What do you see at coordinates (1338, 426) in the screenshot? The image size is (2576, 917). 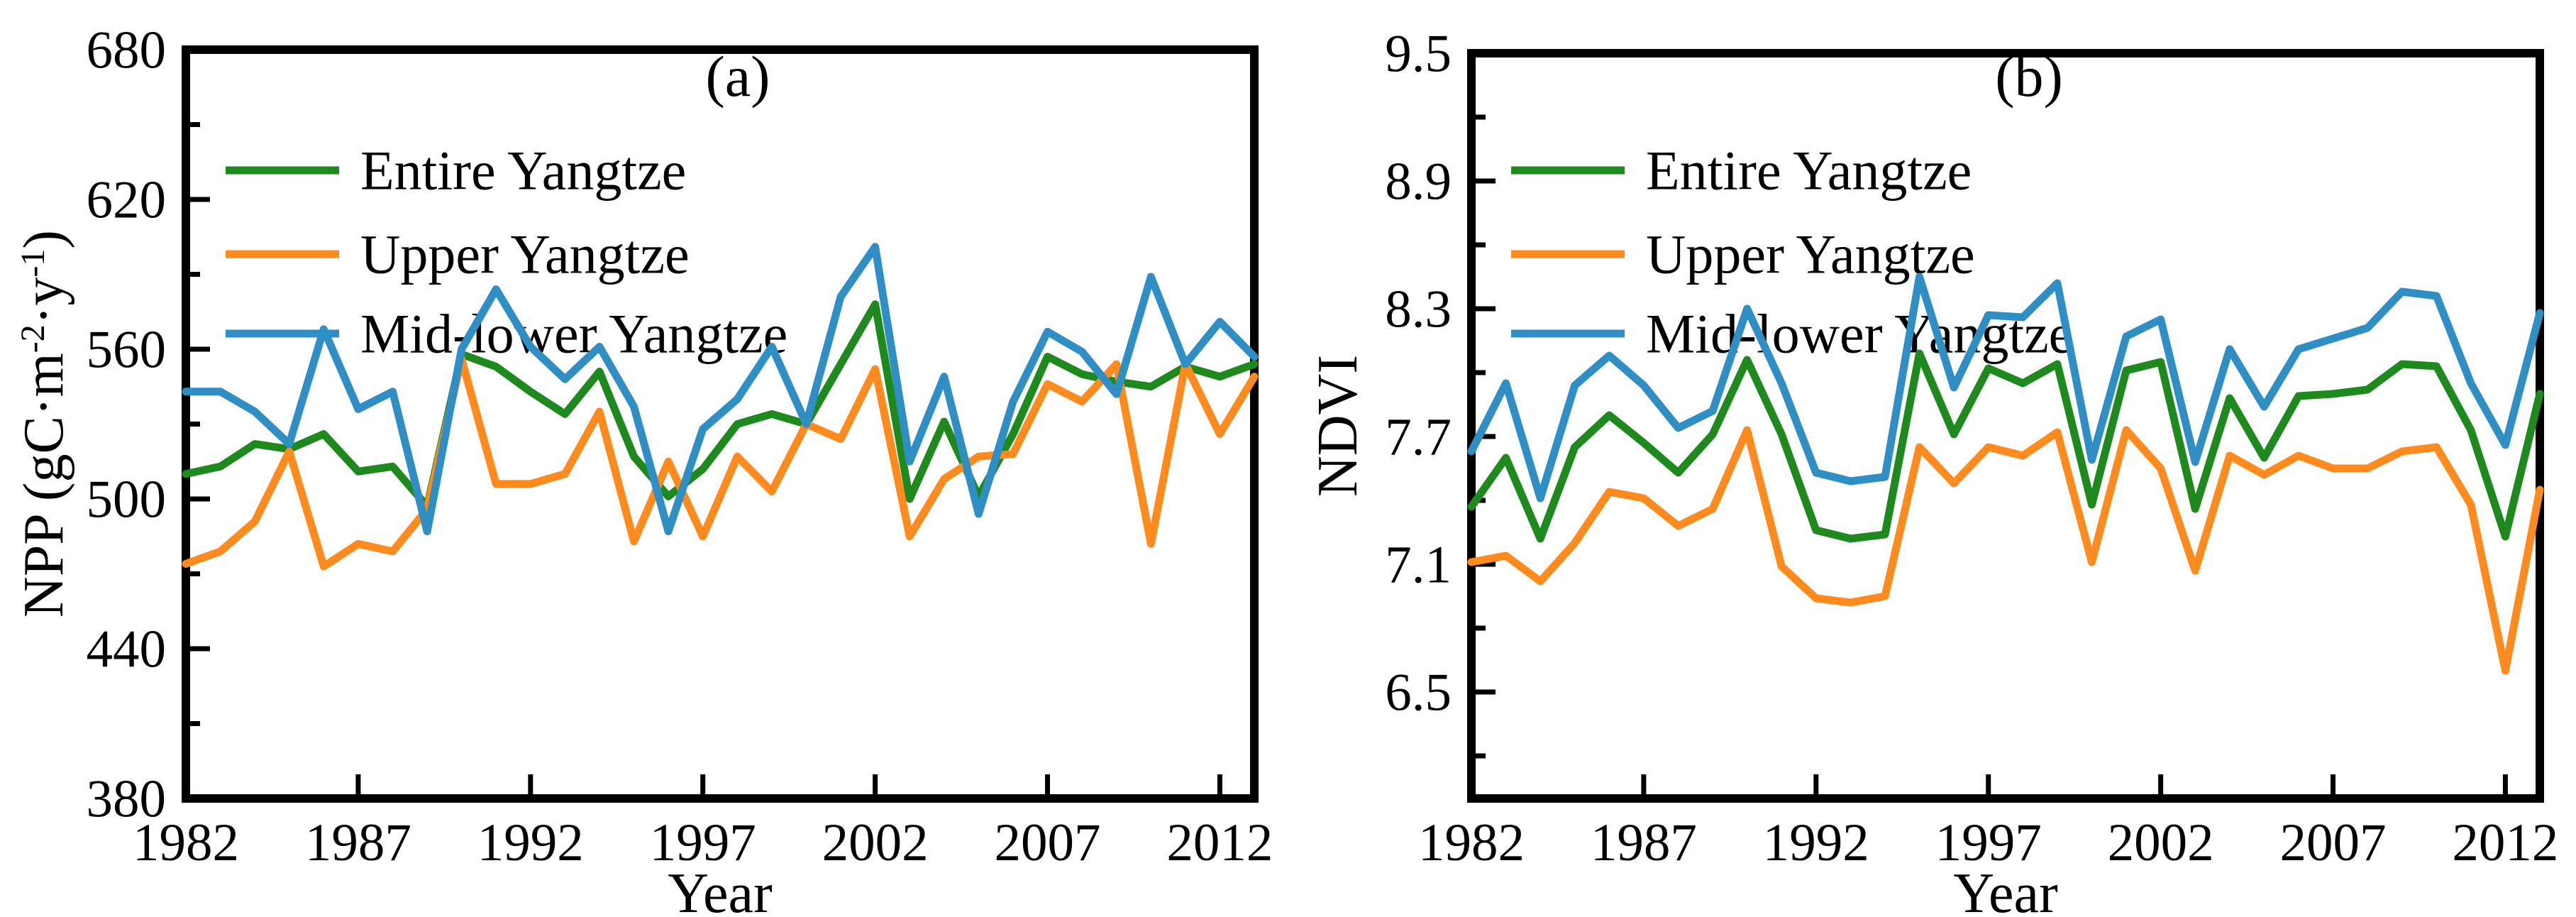 I see `y-axis-title: NDVI` at bounding box center [1338, 426].